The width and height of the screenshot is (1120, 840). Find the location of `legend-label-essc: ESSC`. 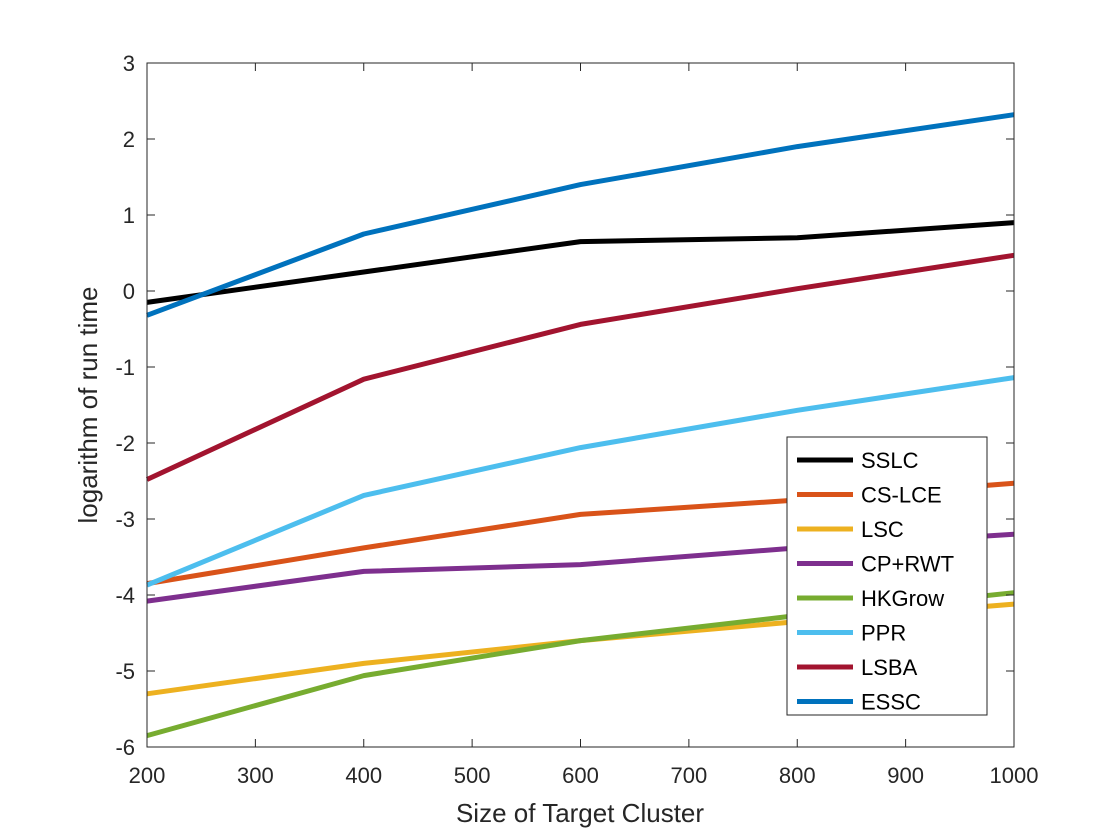

legend-label-essc: ESSC is located at coordinates (891, 702).